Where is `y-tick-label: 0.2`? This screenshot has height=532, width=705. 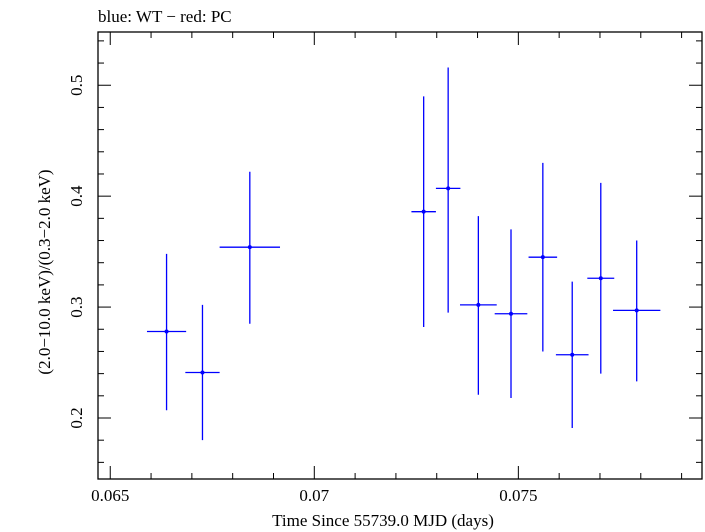 y-tick-label: 0.2 is located at coordinates (76, 417).